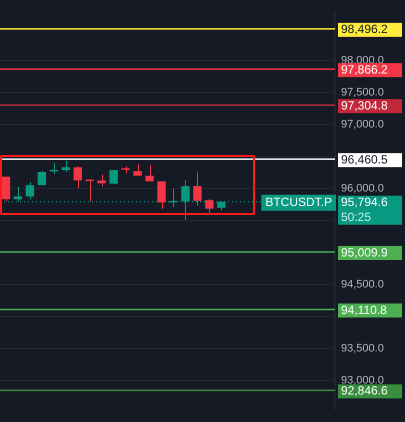  What do you see at coordinates (362, 348) in the screenshot?
I see `y-tick-label: 93,500.0` at bounding box center [362, 348].